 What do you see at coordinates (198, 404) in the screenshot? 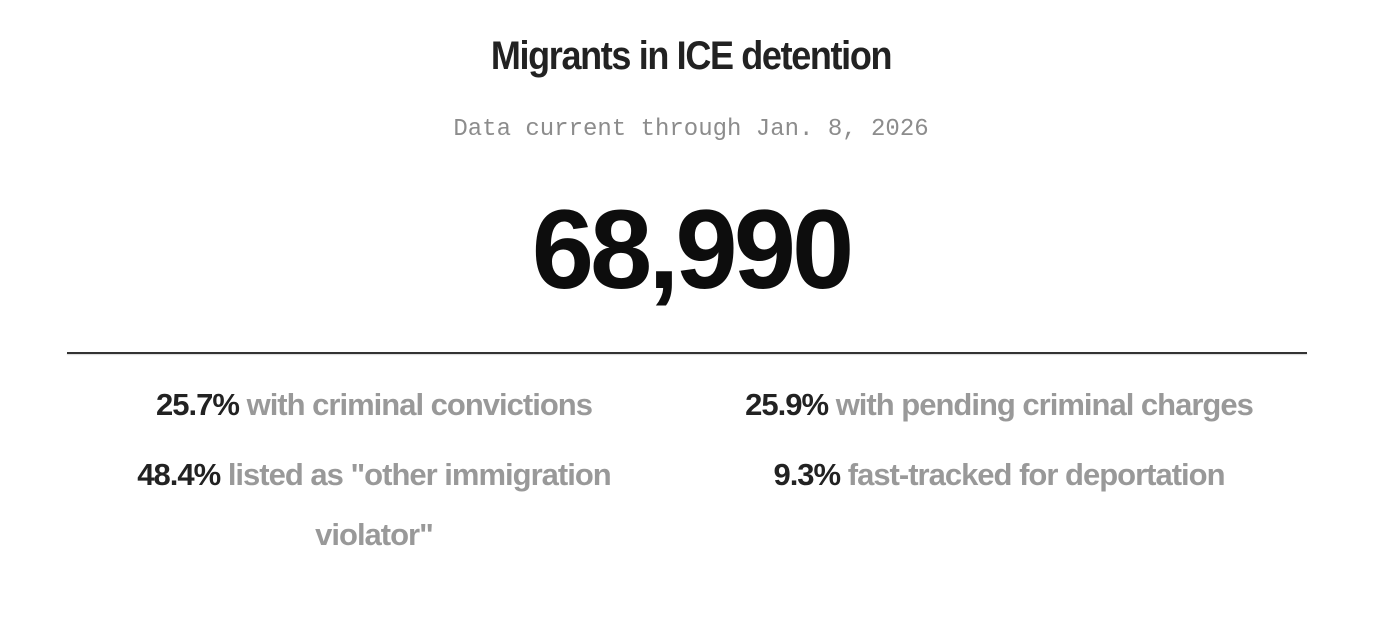
I see `stat-percent: 25.7%` at bounding box center [198, 404].